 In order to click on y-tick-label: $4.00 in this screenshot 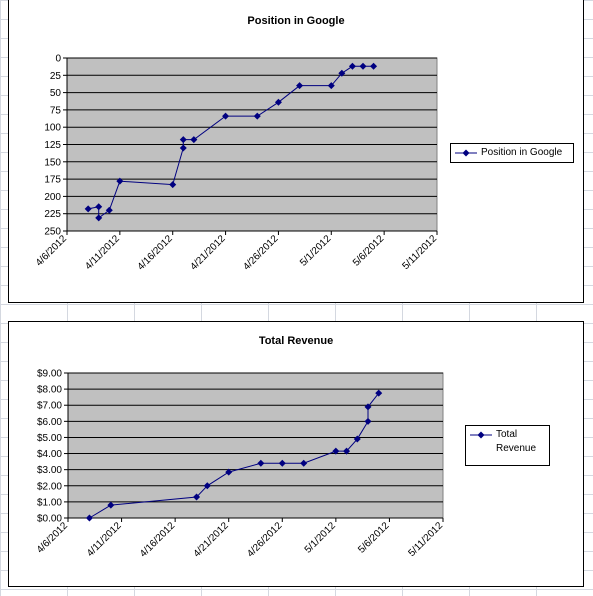, I will do `click(49, 454)`.